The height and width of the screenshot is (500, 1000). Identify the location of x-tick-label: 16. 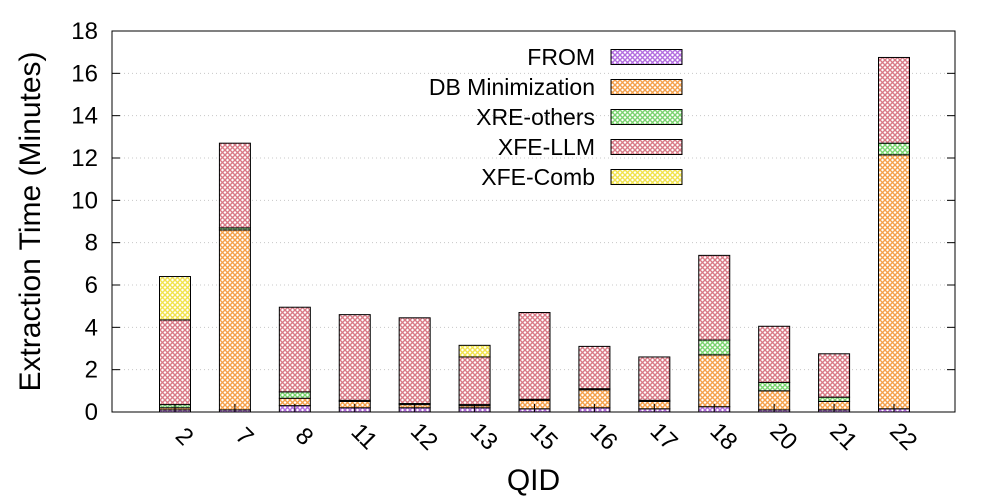
(604, 437).